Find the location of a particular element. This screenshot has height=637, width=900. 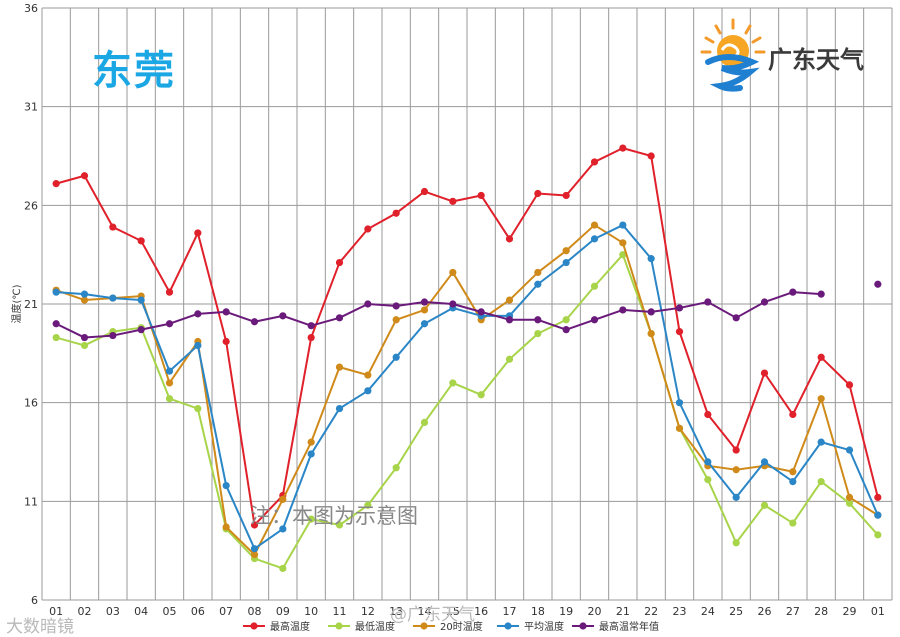

x-tick-label: 19 is located at coordinates (566, 611).